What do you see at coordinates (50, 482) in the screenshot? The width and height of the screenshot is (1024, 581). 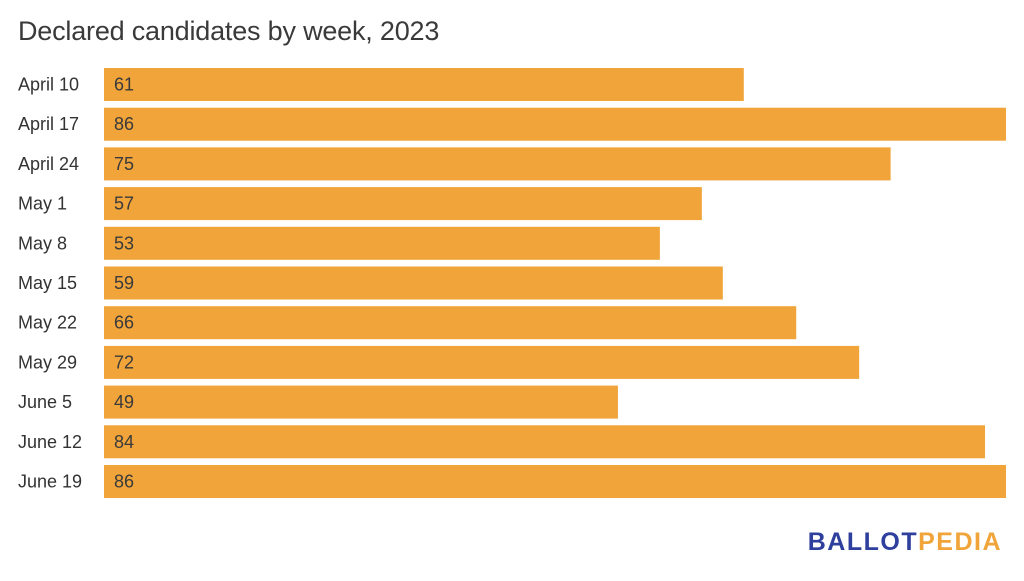 I see `category-label: June 19` at bounding box center [50, 482].